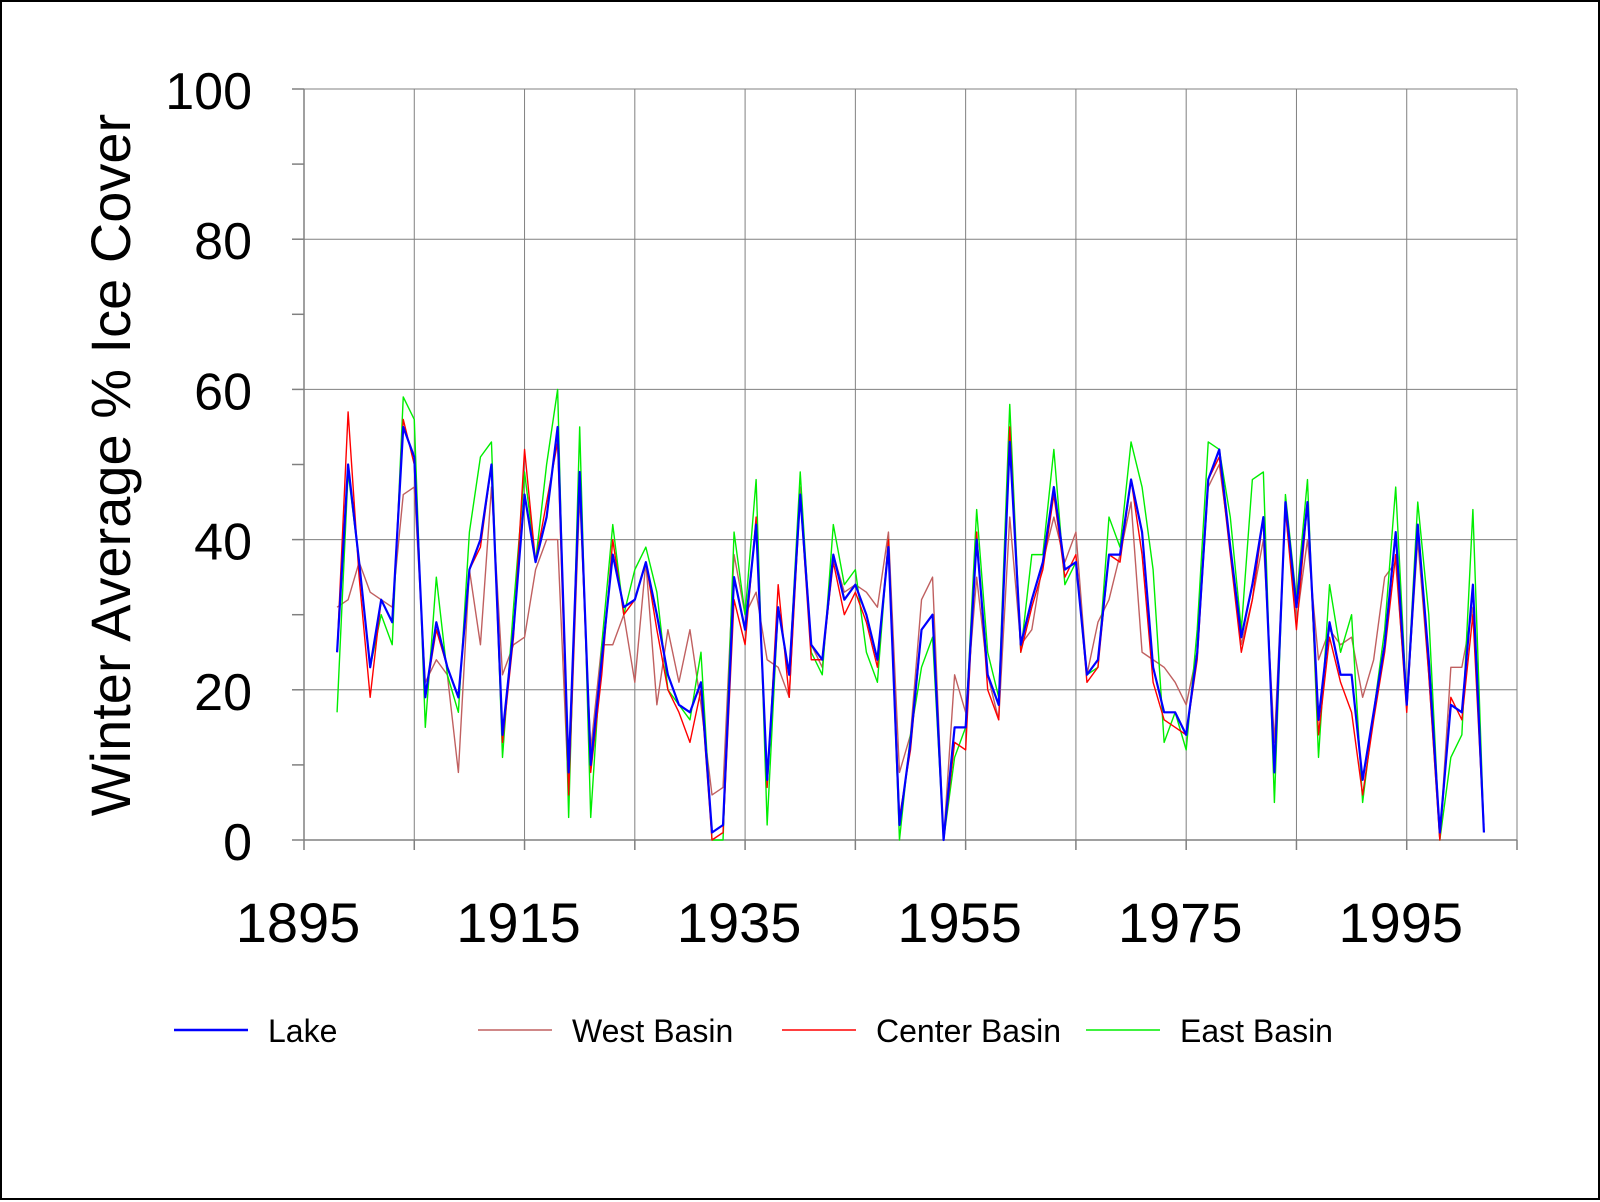  I want to click on x-tick-label: 1895, so click(298, 922).